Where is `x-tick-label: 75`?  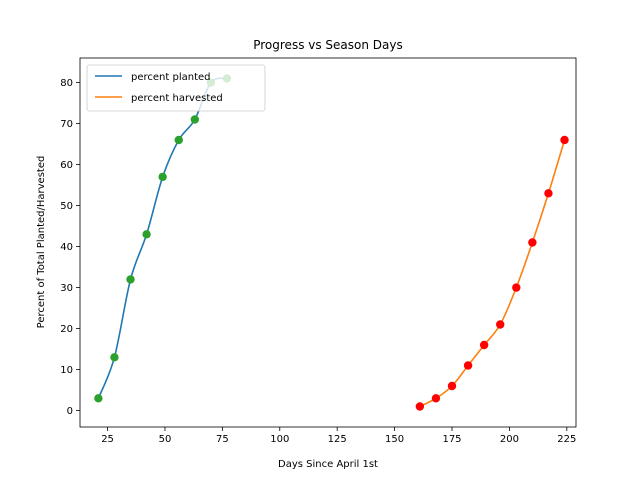
x-tick-label: 75 is located at coordinates (222, 439).